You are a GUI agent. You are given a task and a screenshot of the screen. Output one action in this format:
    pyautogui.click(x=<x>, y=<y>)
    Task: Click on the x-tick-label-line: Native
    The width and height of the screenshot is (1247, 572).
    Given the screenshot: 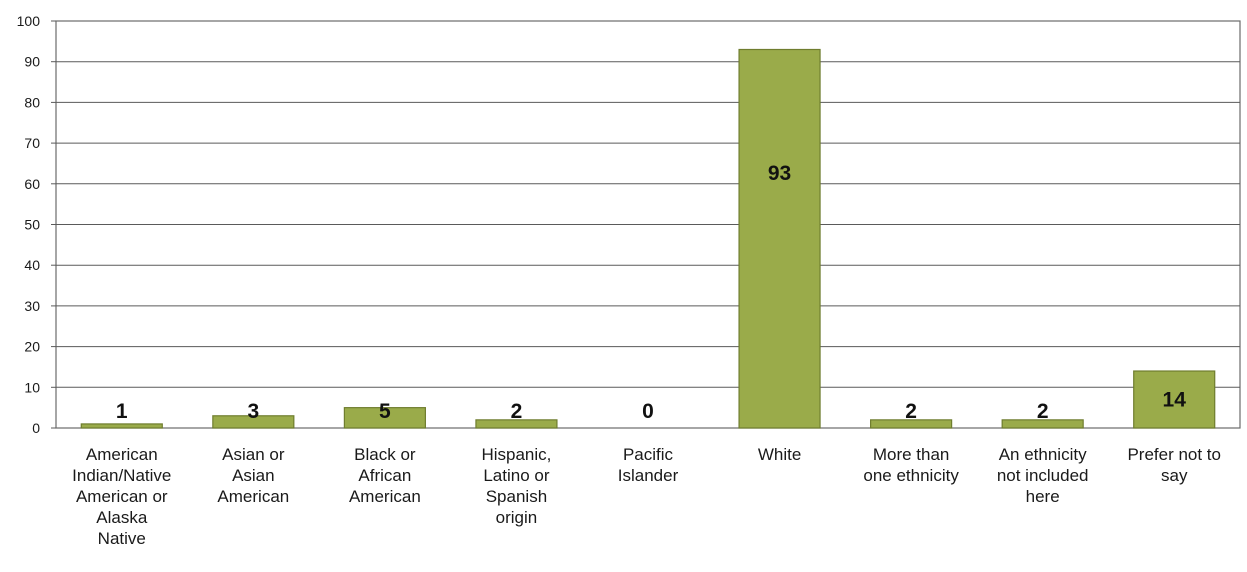 What is the action you would take?
    pyautogui.click(x=121, y=538)
    